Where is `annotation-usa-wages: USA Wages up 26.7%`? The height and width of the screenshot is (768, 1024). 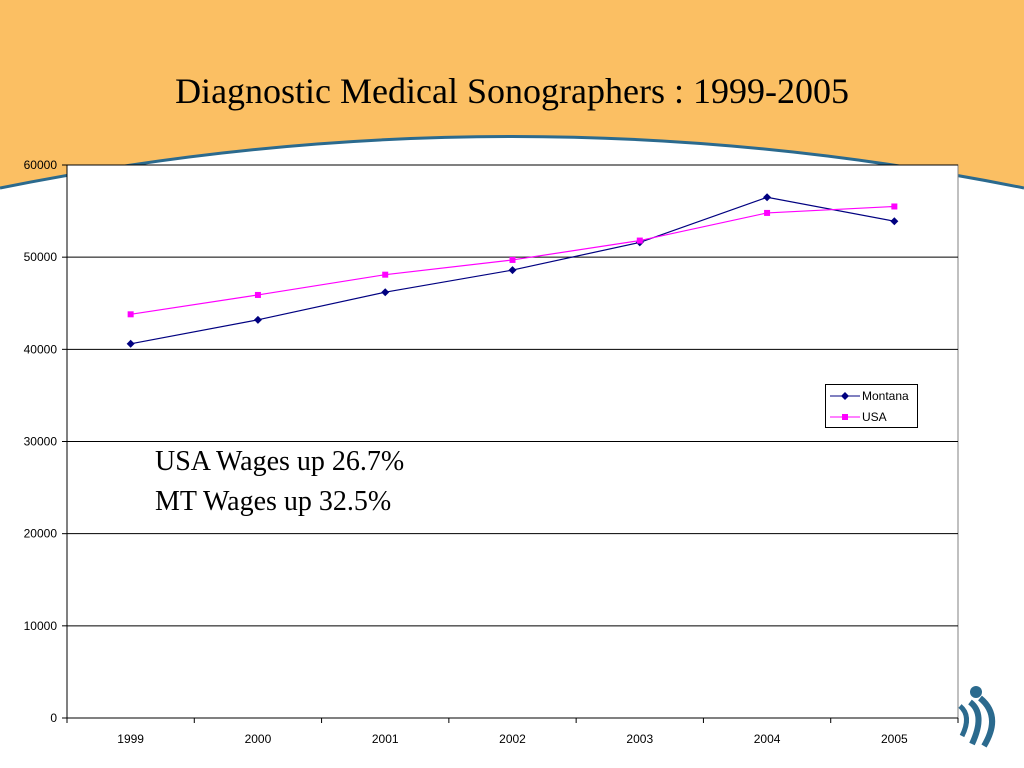 annotation-usa-wages: USA Wages up 26.7% is located at coordinates (280, 461).